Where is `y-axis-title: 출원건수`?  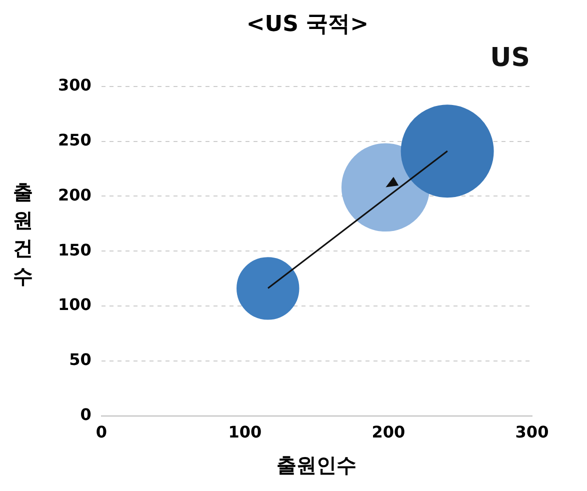 y-axis-title: 출원건수 is located at coordinates (23, 234).